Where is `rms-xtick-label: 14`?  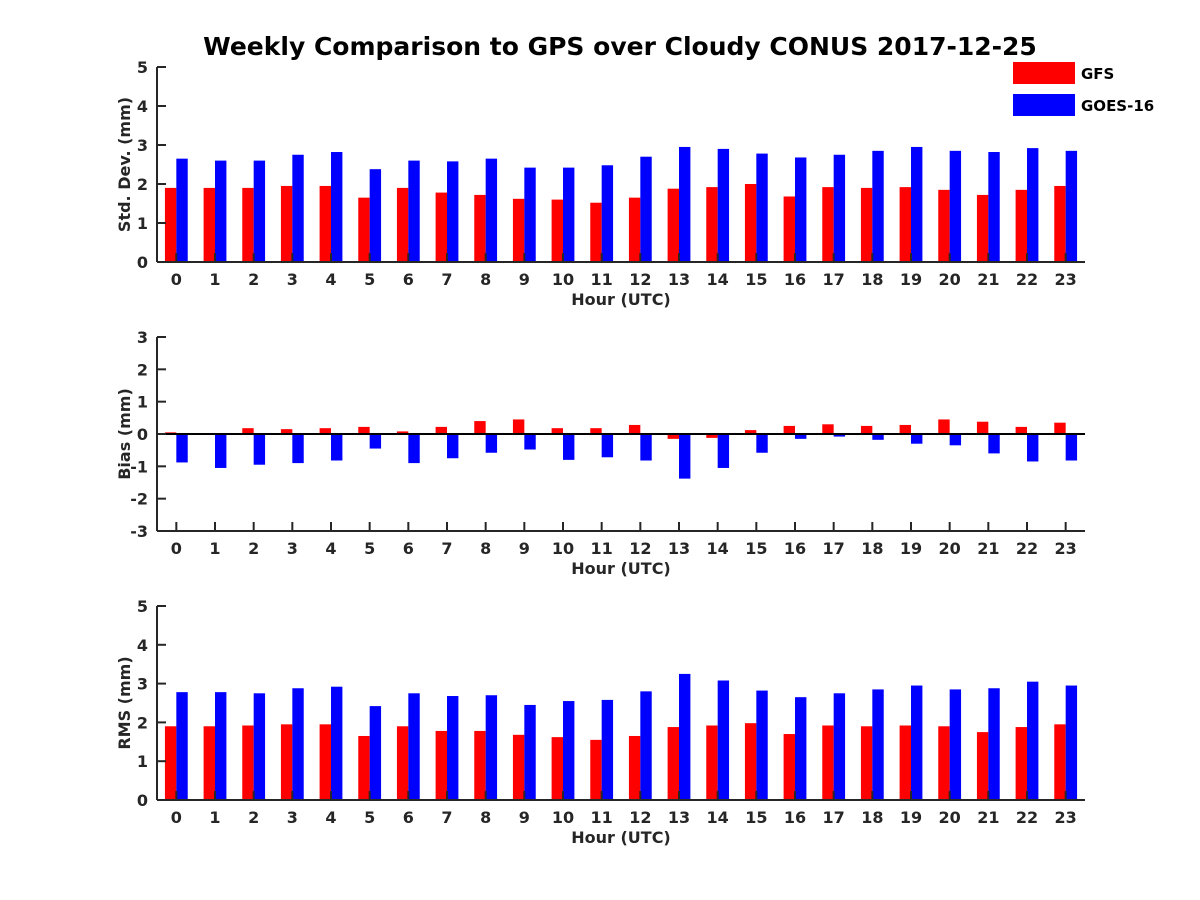 rms-xtick-label: 14 is located at coordinates (718, 817).